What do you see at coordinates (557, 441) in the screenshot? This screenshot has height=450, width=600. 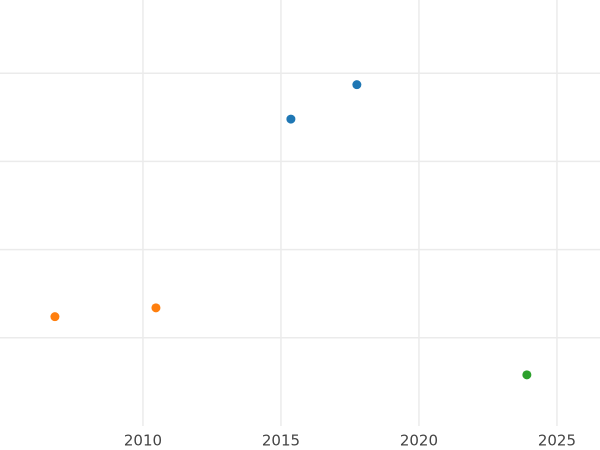 I see `x-tick-label: 2025` at bounding box center [557, 441].